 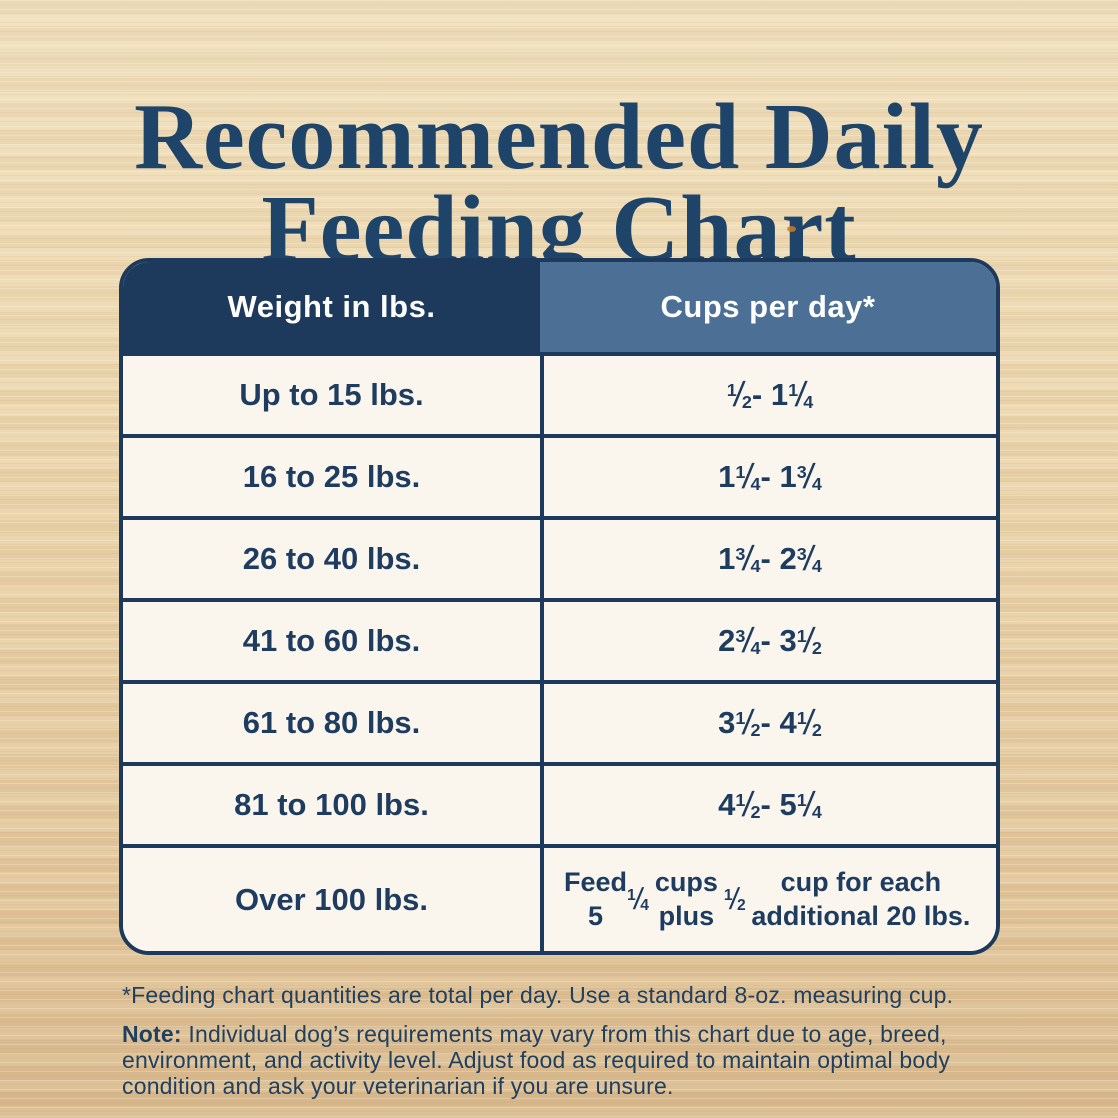 I want to click on cups-cell: 3 1/2 - 4 1/2, so click(x=768, y=723).